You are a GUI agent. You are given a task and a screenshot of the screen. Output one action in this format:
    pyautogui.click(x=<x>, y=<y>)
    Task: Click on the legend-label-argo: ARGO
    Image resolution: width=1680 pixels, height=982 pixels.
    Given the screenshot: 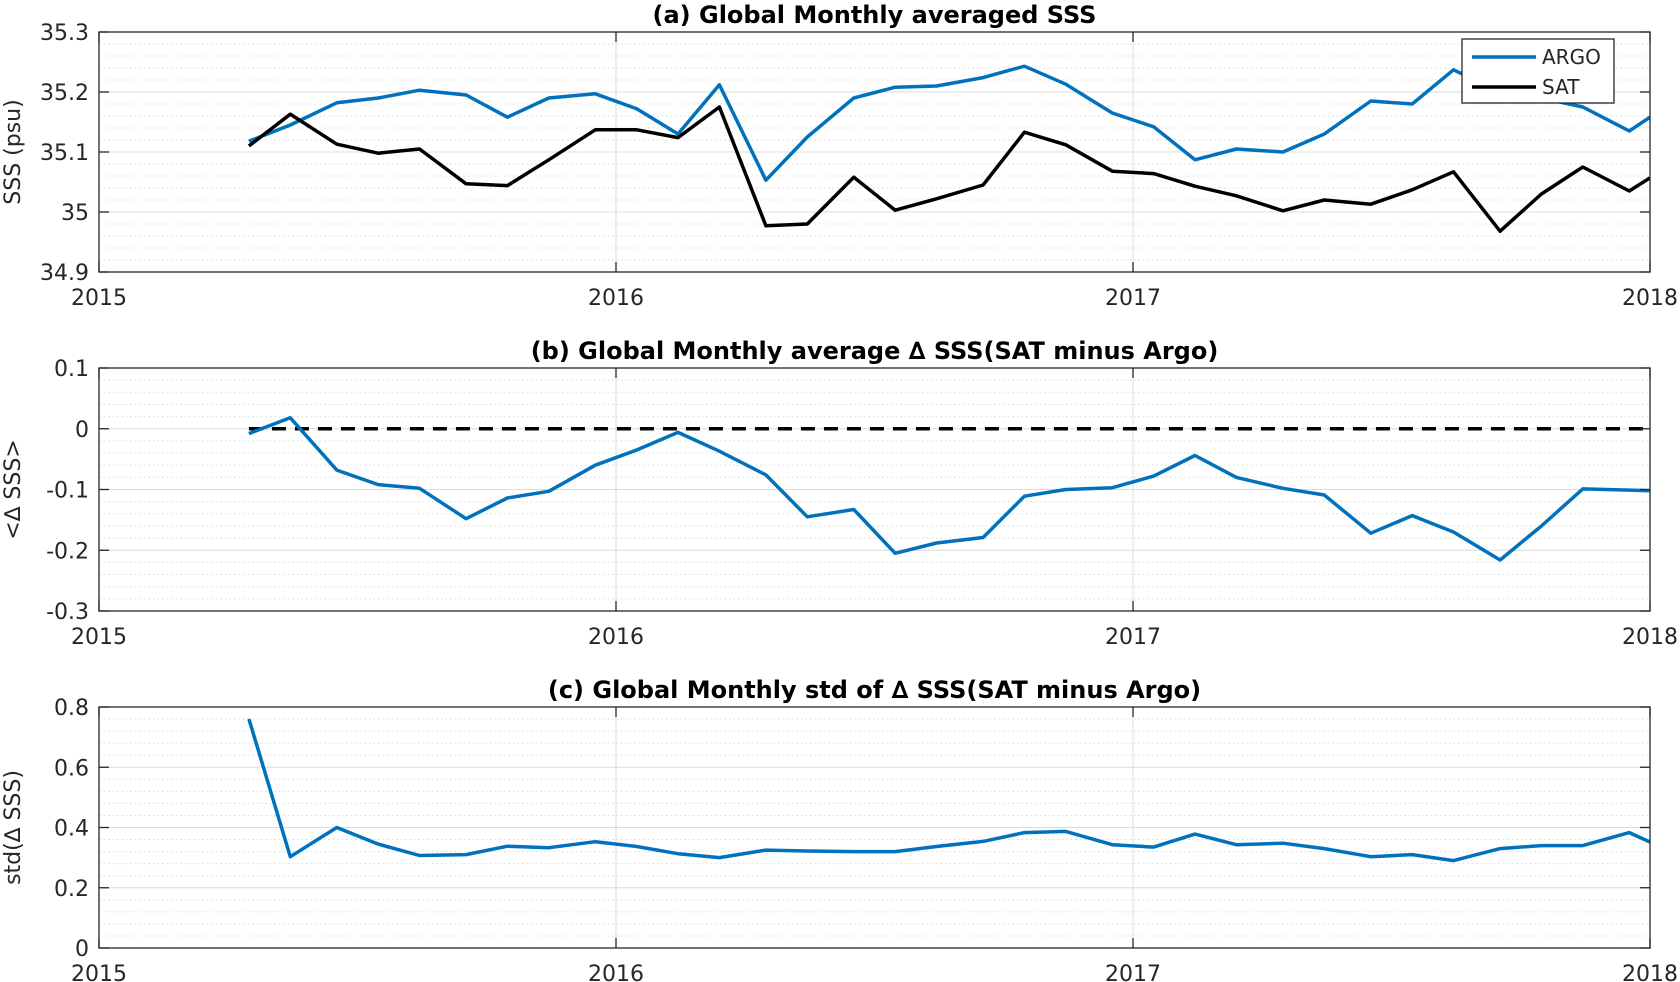 What is the action you would take?
    pyautogui.click(x=1571, y=57)
    